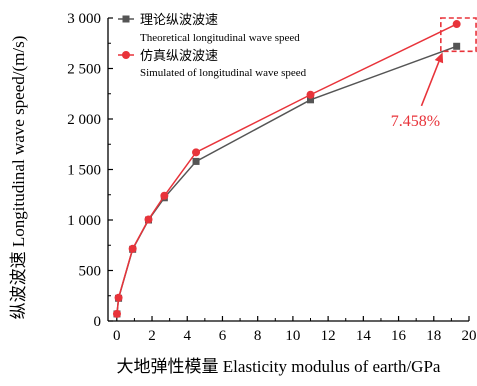  I want to click on y-axis-ticks: 0 500 1 000 1 500 2 000 2 500 3 000, so click(90, 170).